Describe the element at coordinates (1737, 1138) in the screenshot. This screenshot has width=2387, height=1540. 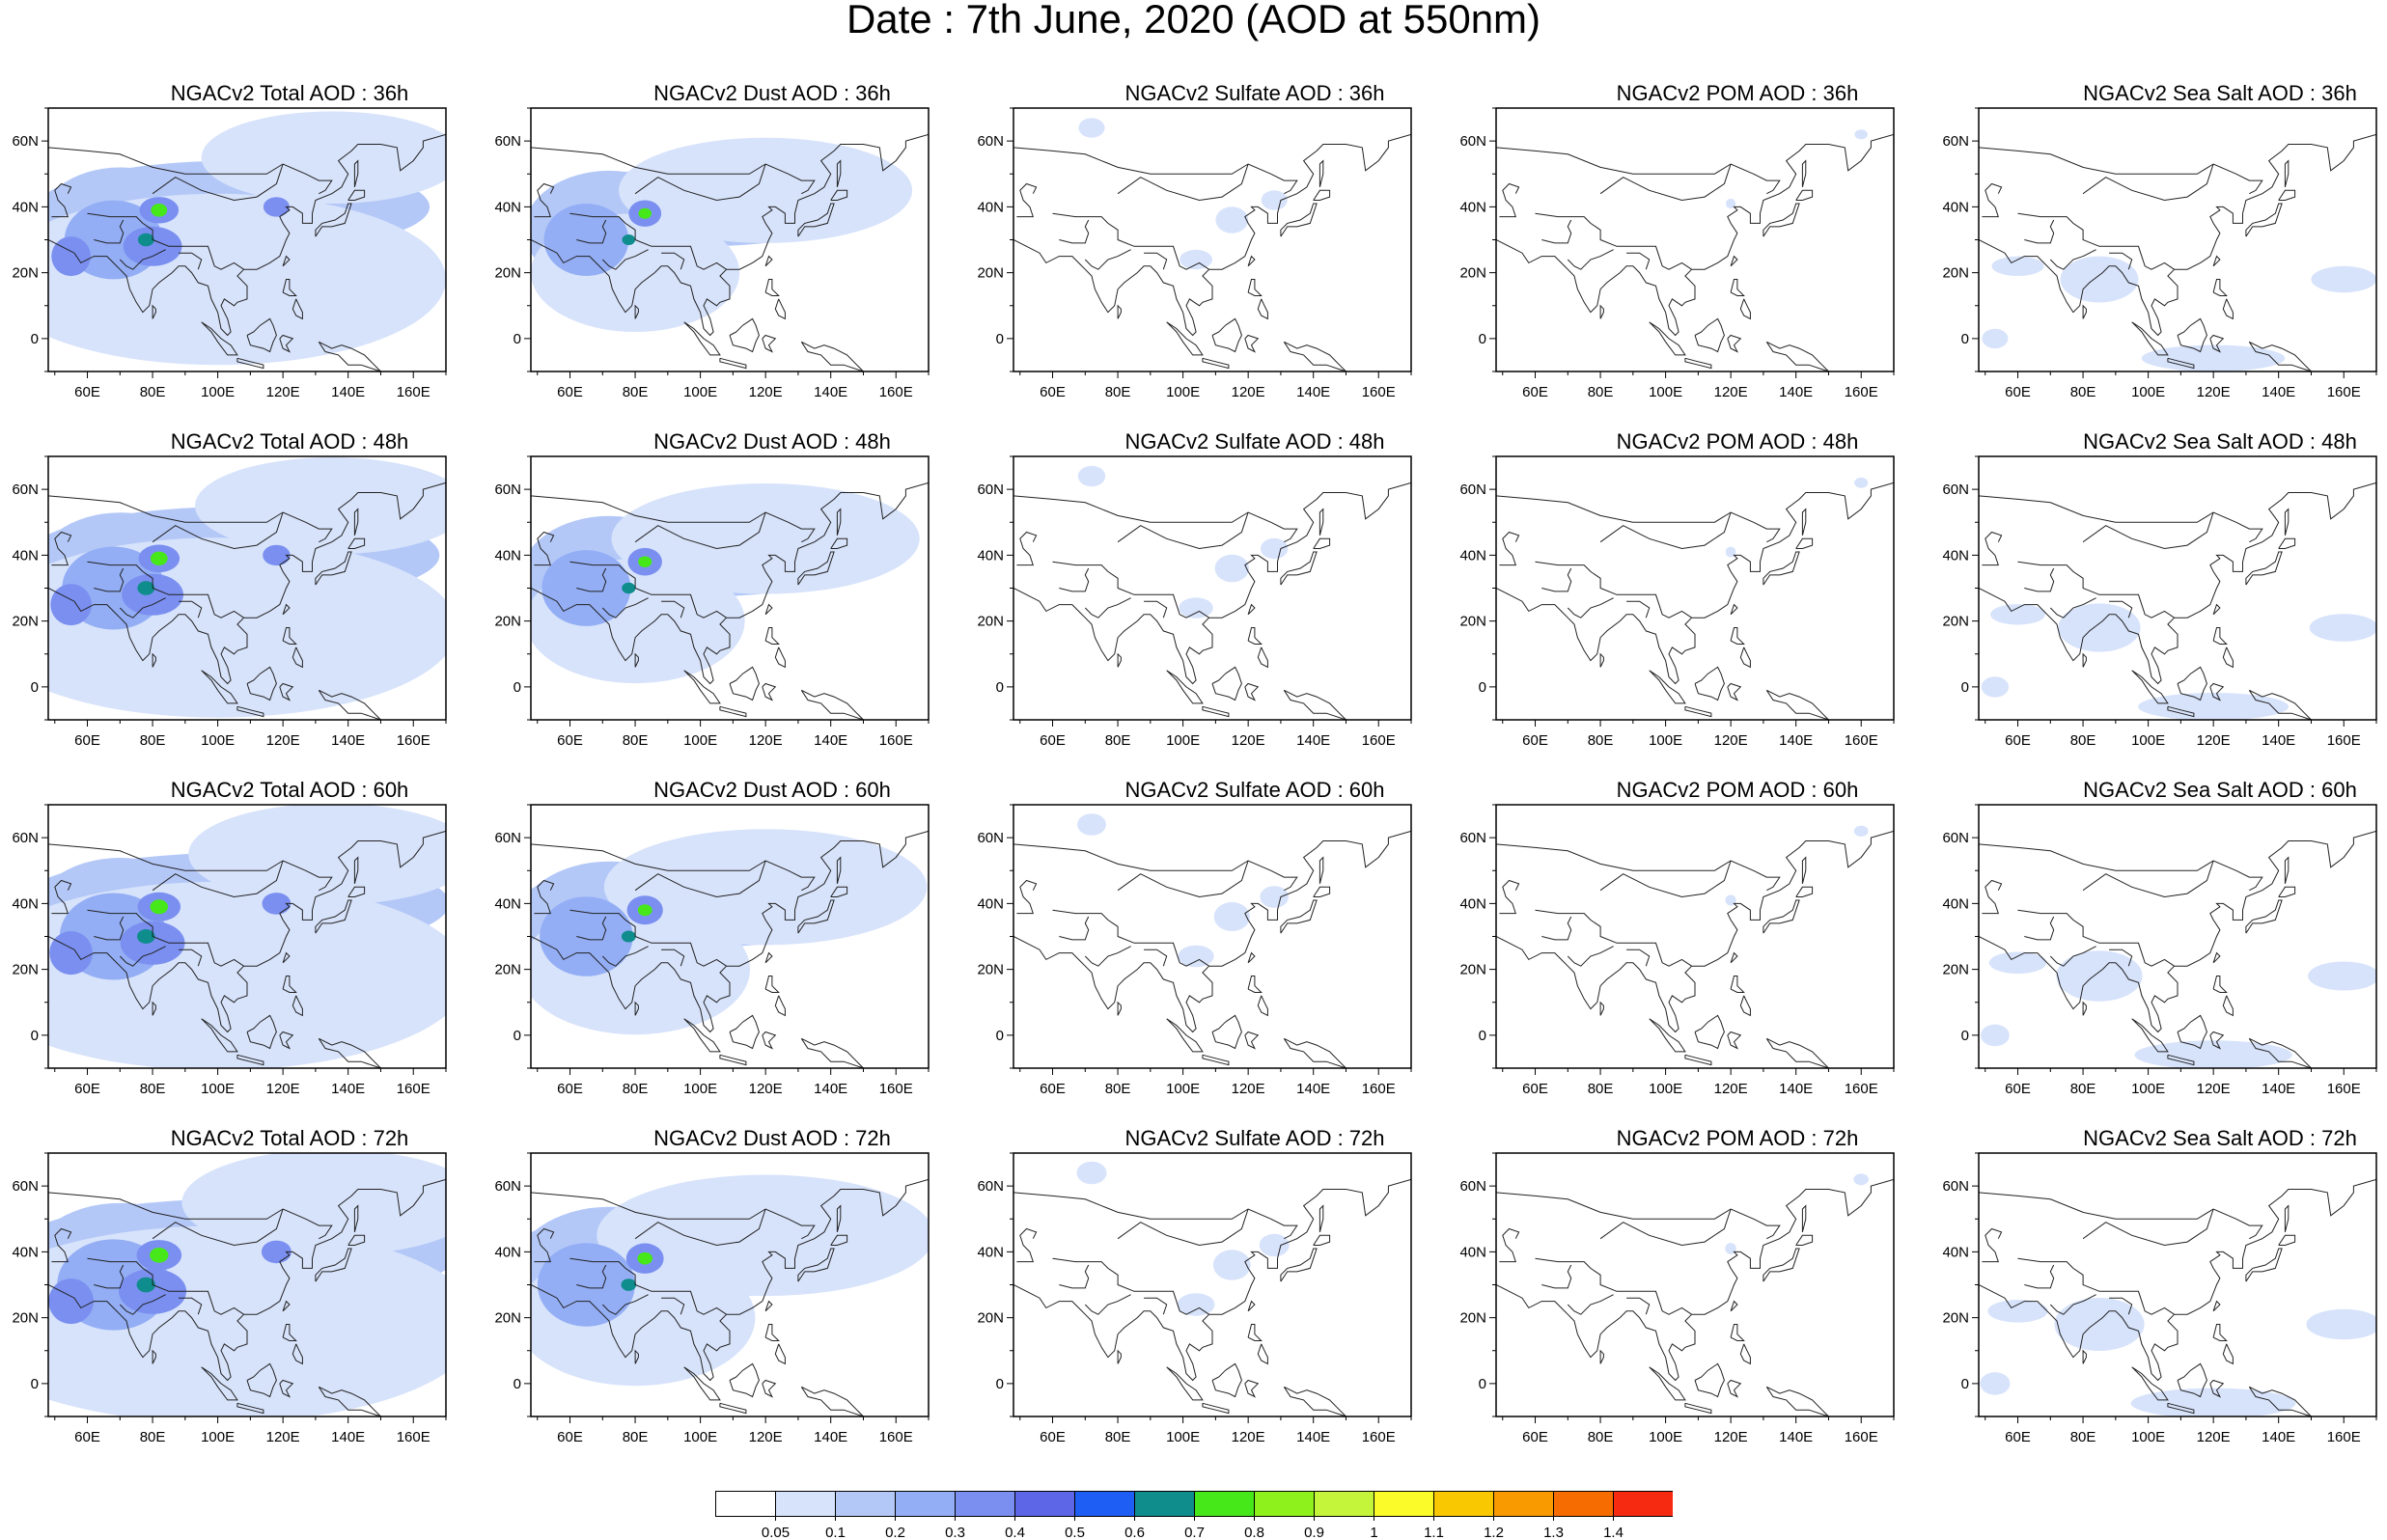
I see `panel-title: NGACv2 POM AOD : 72h` at that location.